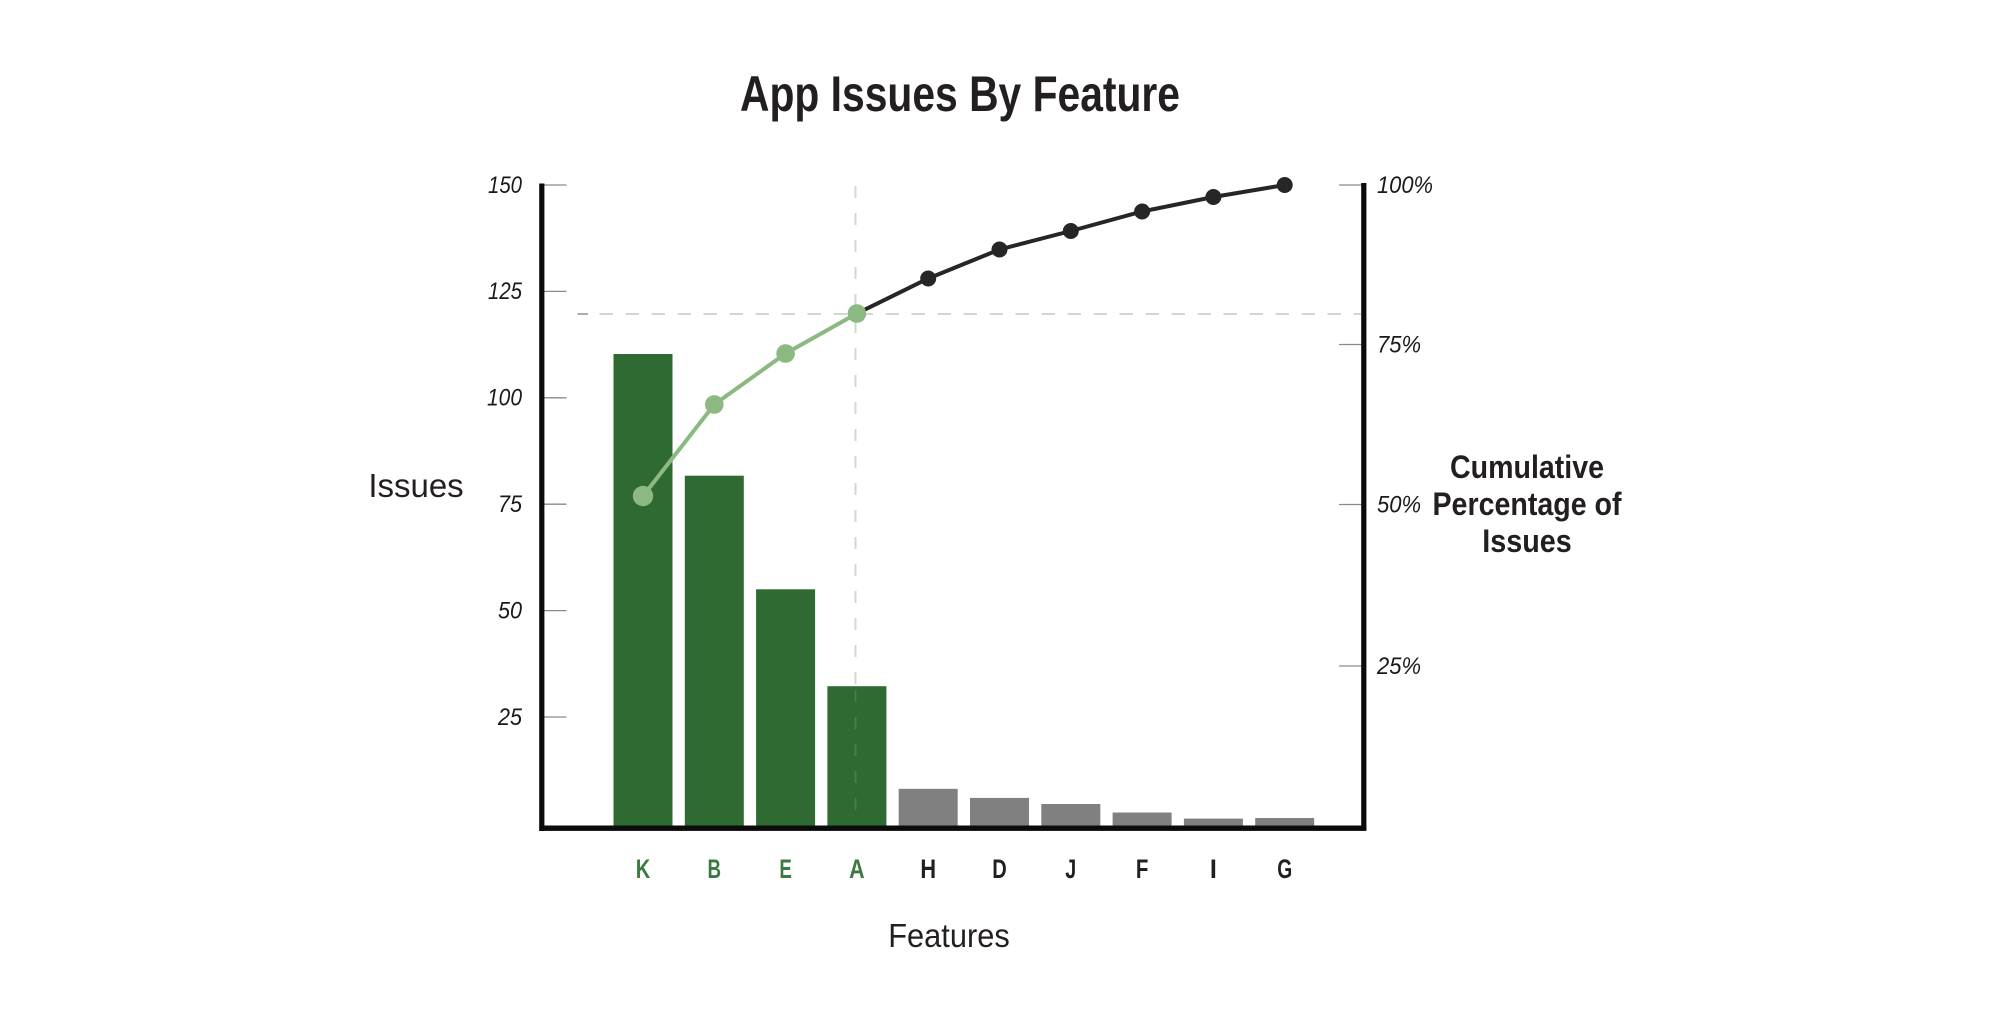  What do you see at coordinates (999, 869) in the screenshot?
I see `svg-text: D` at bounding box center [999, 869].